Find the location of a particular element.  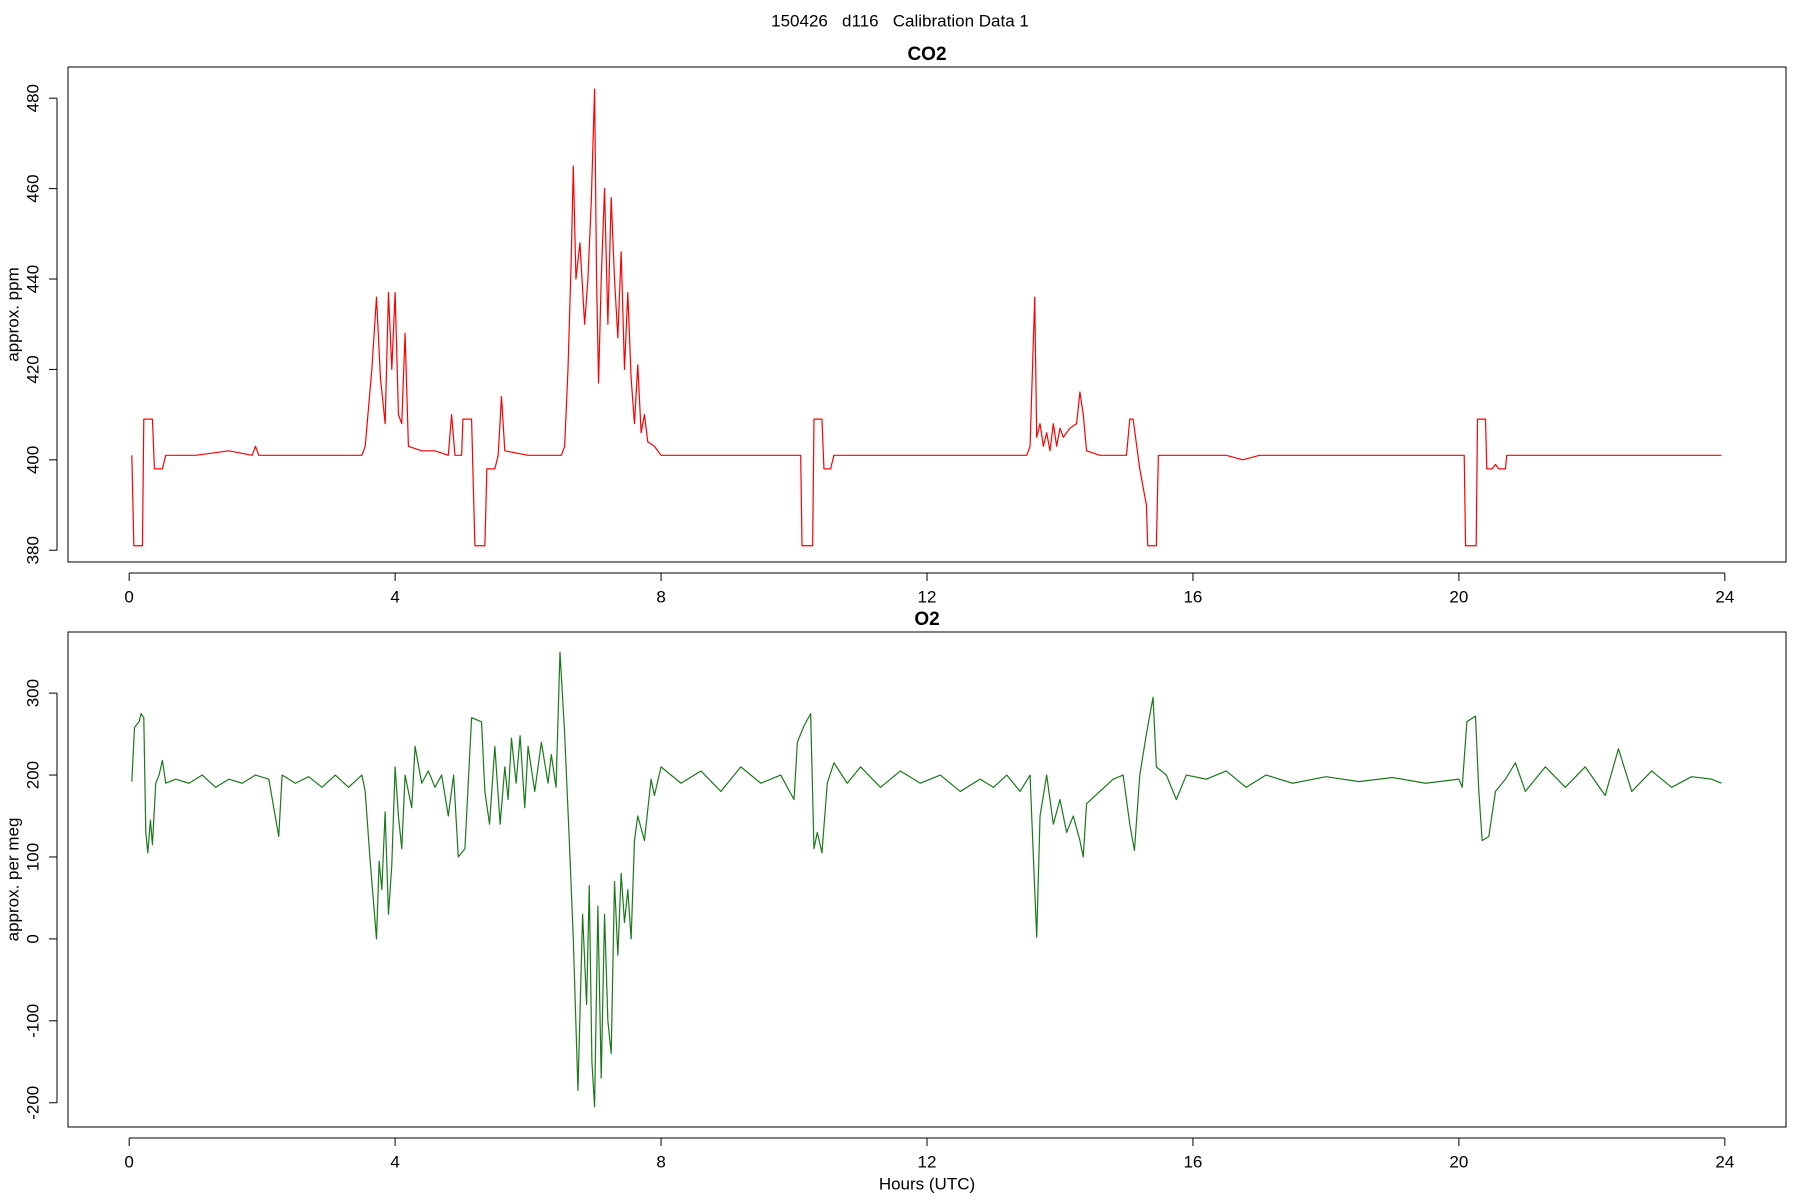

y-tick-label: 100 is located at coordinates (32, 857).